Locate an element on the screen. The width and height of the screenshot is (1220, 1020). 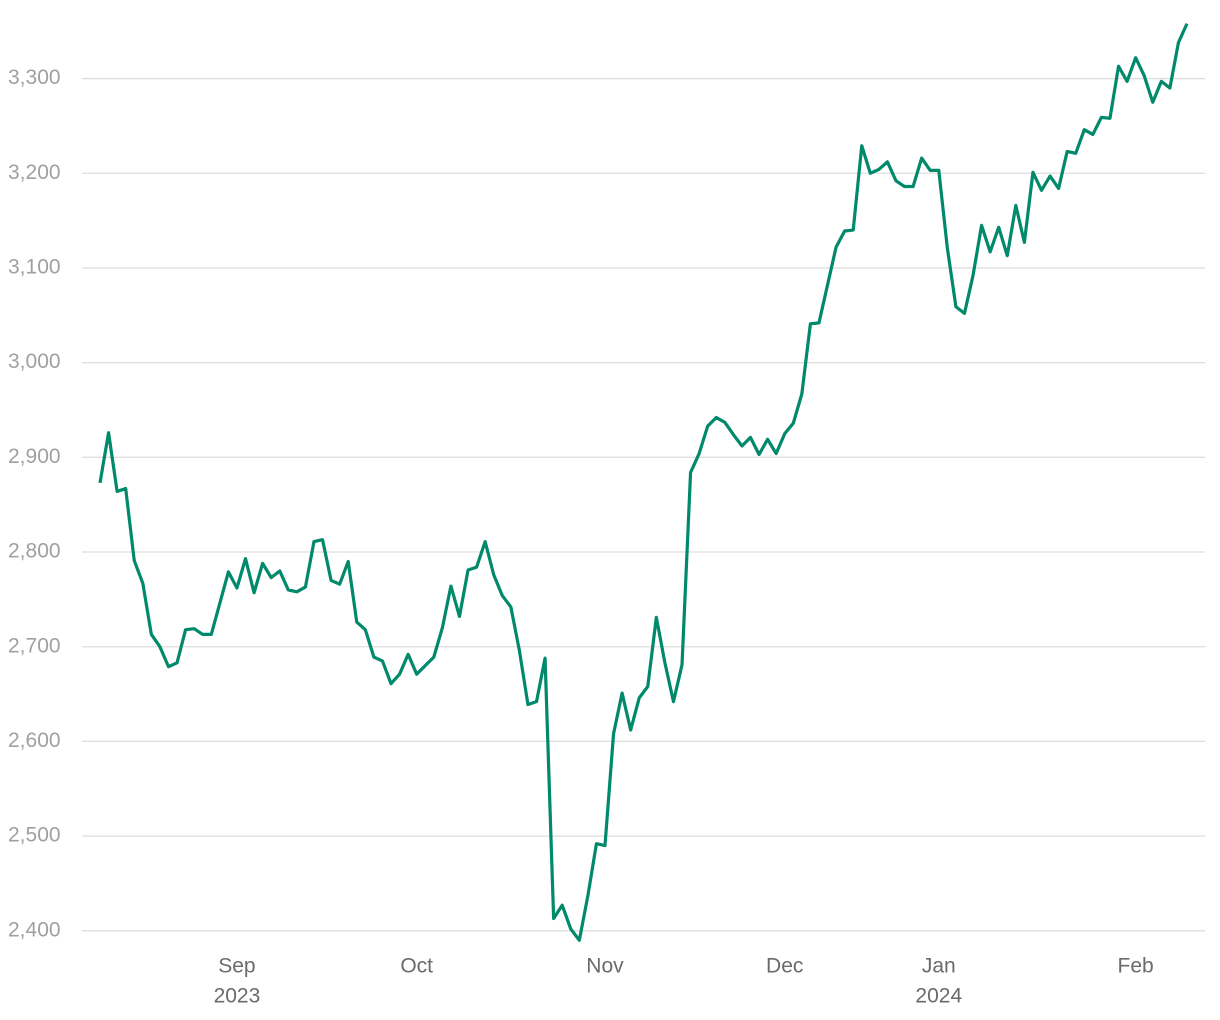
y-tick-label: 3,200 is located at coordinates (34, 172).